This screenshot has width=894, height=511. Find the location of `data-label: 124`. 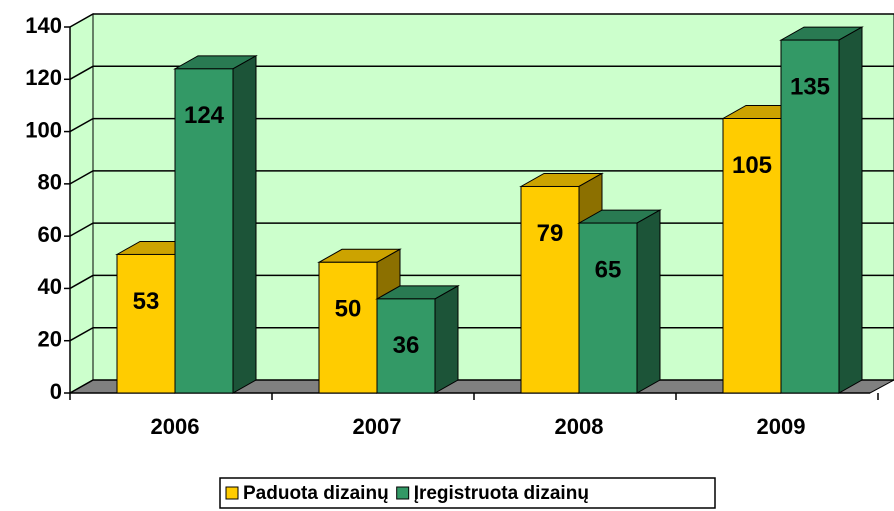

data-label: 124 is located at coordinates (204, 115).